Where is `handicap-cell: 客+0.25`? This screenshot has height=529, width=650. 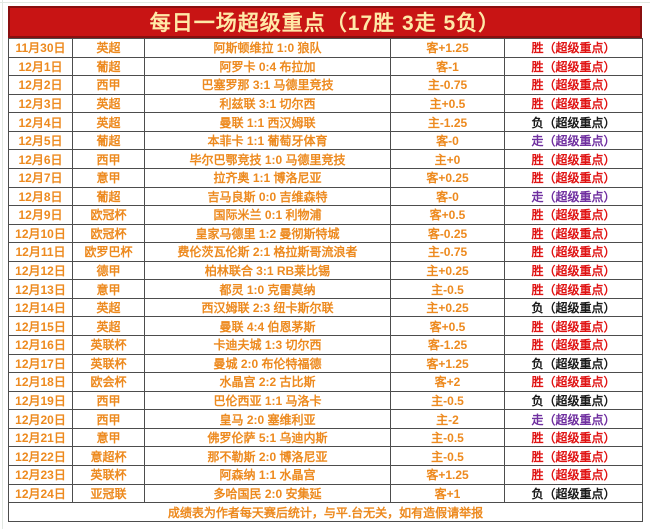 handicap-cell: 客+0.25 is located at coordinates (447, 177).